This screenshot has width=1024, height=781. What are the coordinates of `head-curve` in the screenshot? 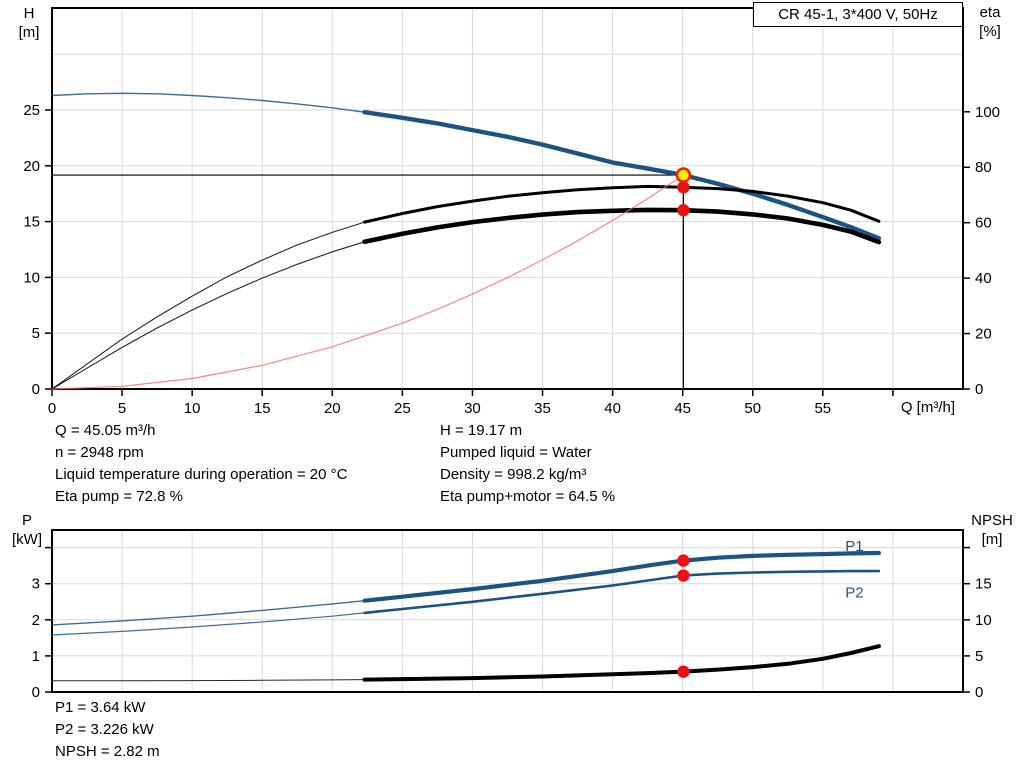 It's located at (622, 175).